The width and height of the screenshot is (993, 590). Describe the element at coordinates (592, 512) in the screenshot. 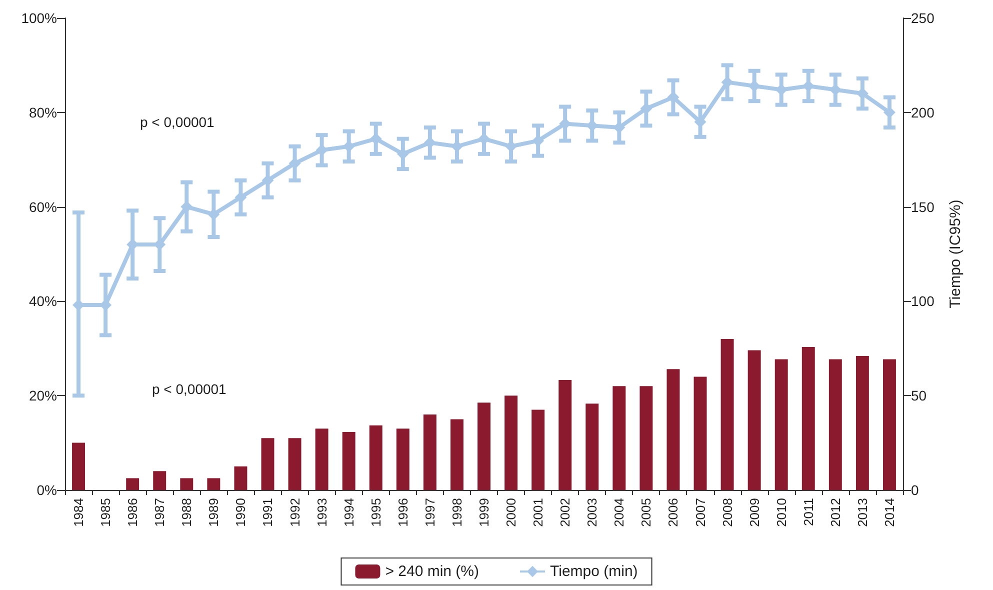

I see `x-tick-label: 2003` at that location.